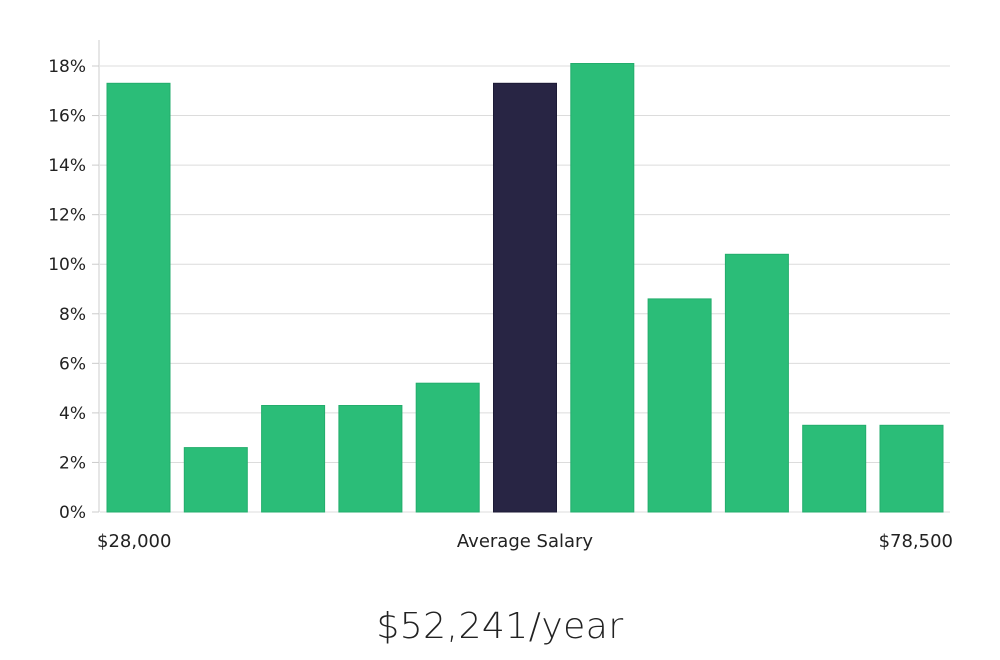 The height and width of the screenshot is (660, 1000). I want to click on x-label-center: Average Salary, so click(525, 541).